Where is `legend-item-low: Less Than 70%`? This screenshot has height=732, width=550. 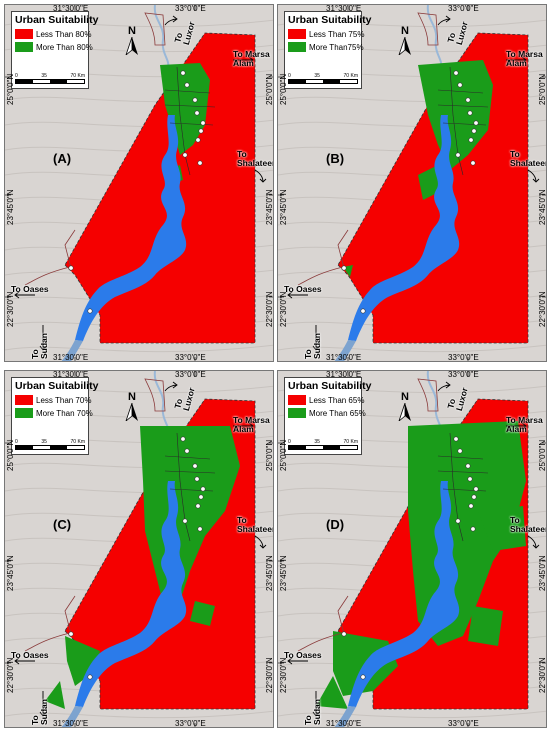 legend-item-low: Less Than 70% is located at coordinates (53, 400).